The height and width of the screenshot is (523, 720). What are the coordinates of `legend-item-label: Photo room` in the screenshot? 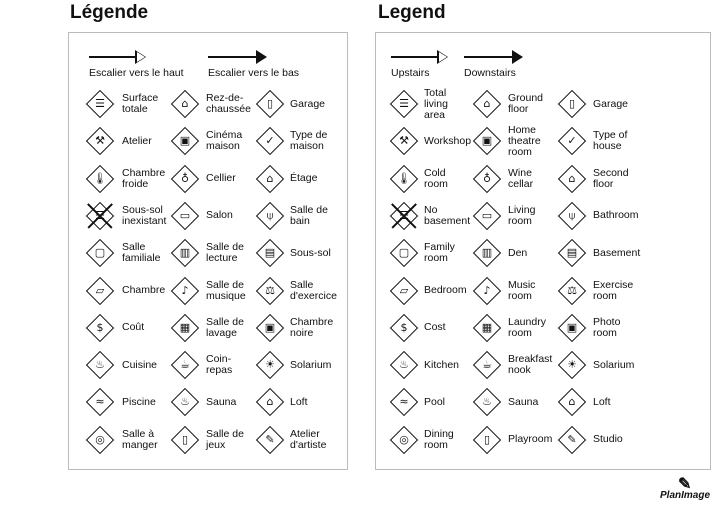 It's located at (607, 327).